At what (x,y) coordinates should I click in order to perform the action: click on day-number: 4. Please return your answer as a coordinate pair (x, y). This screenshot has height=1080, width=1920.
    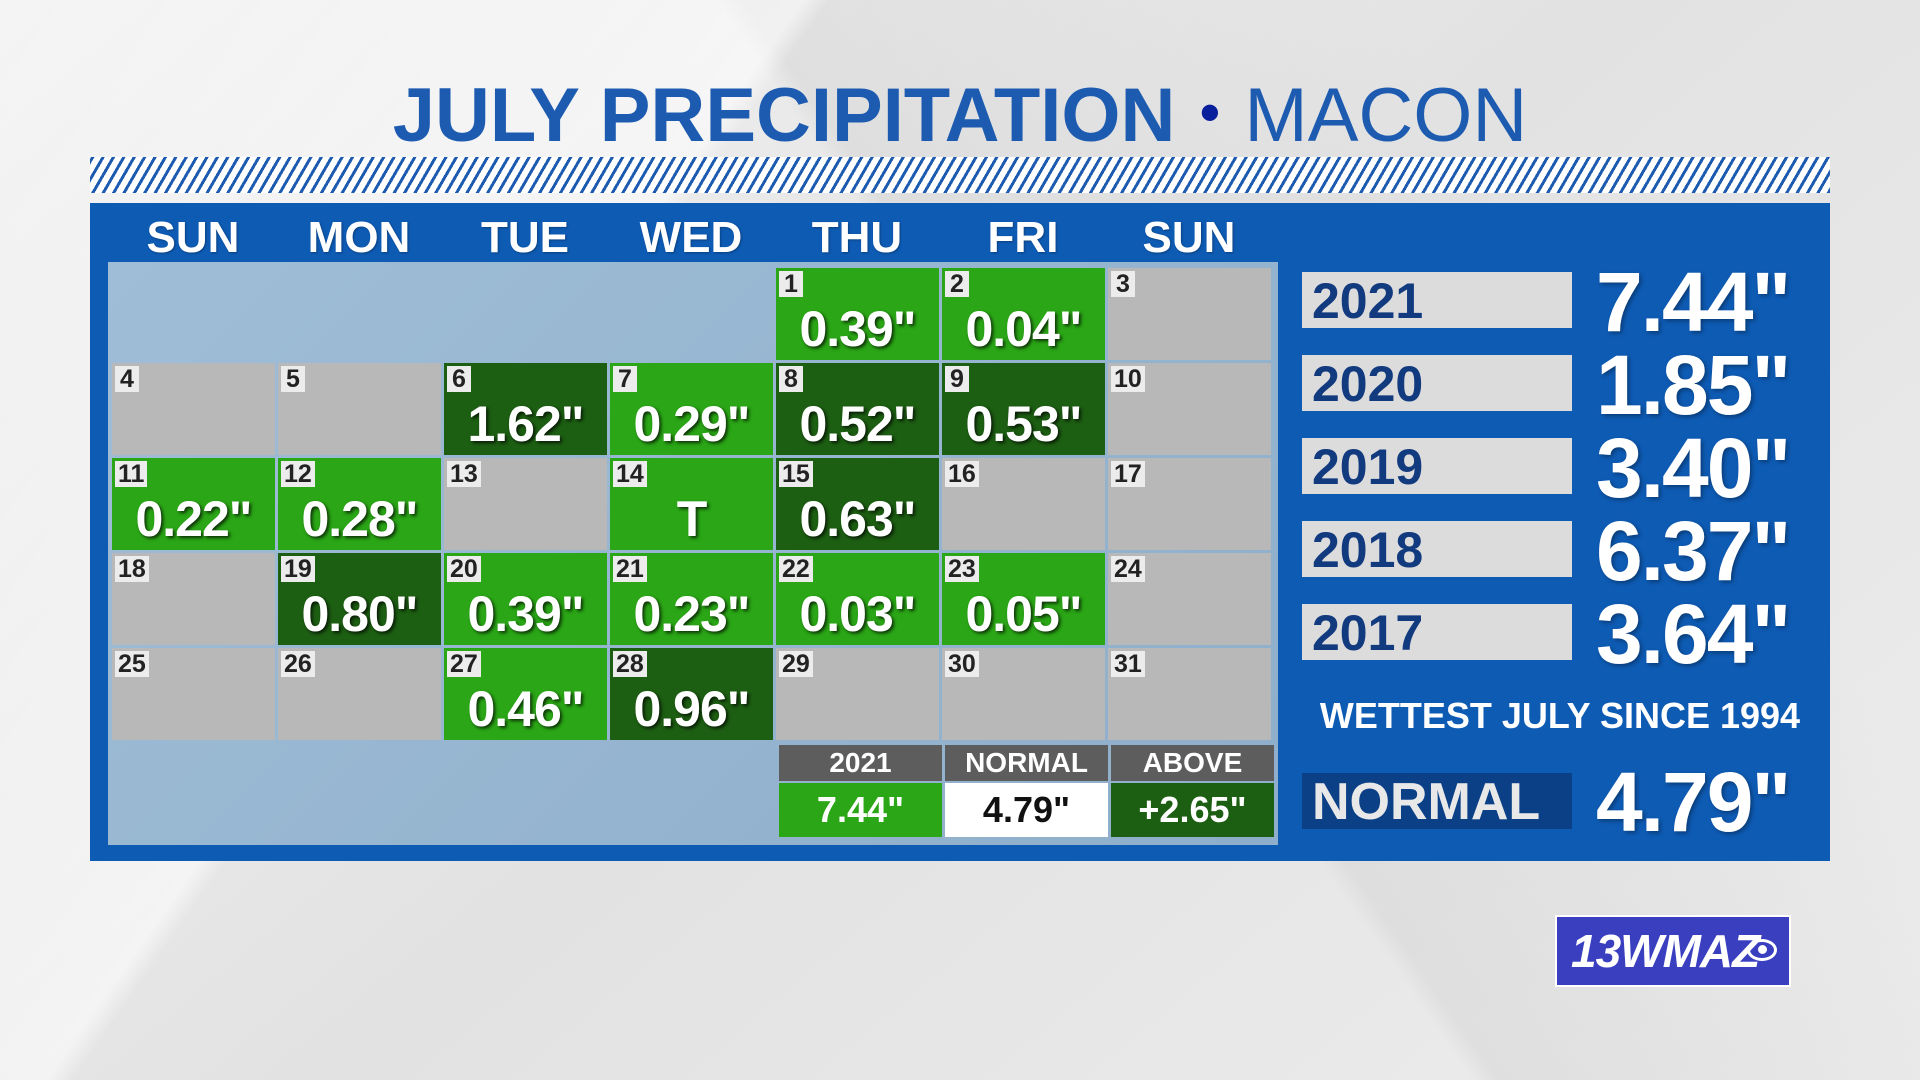
    Looking at the image, I should click on (127, 379).